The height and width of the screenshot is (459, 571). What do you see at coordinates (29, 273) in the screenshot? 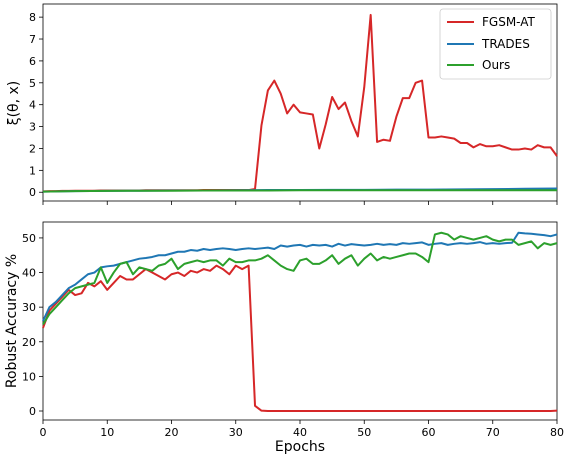
I see `acc-y-tick-label: 40` at bounding box center [29, 273].